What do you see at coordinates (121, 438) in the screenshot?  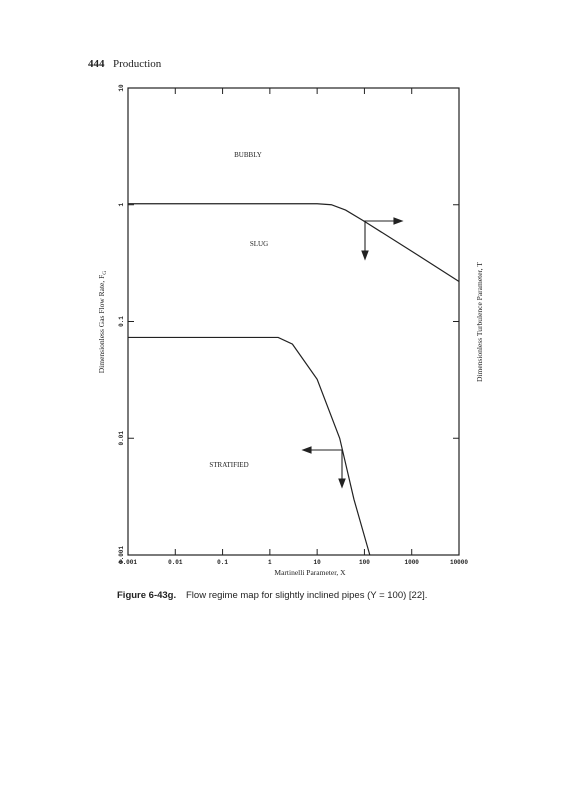 I see `y-tick-label: 0.01` at bounding box center [121, 438].